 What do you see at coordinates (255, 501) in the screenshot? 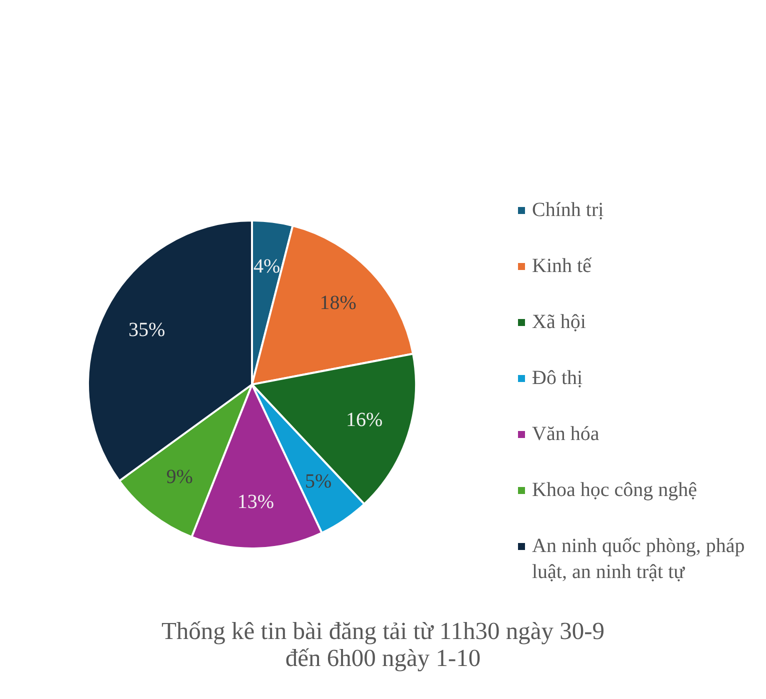
I see `data-label: 13%` at bounding box center [255, 501].